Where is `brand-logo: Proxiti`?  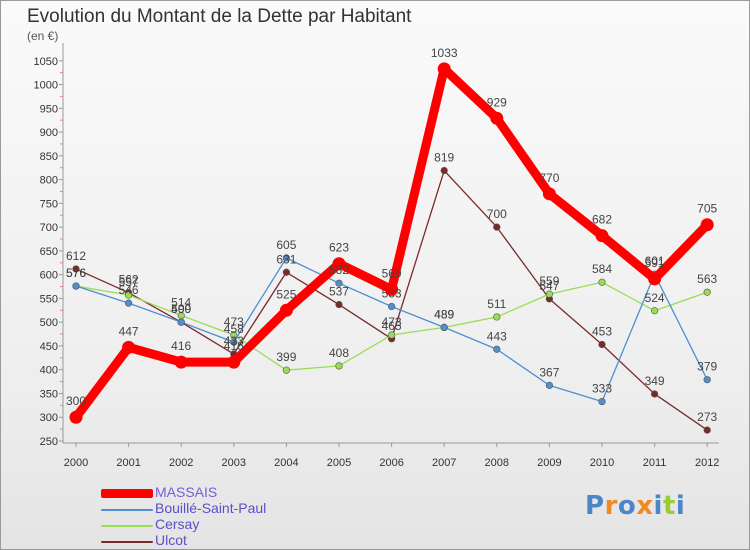 brand-logo: Proxiti is located at coordinates (635, 506).